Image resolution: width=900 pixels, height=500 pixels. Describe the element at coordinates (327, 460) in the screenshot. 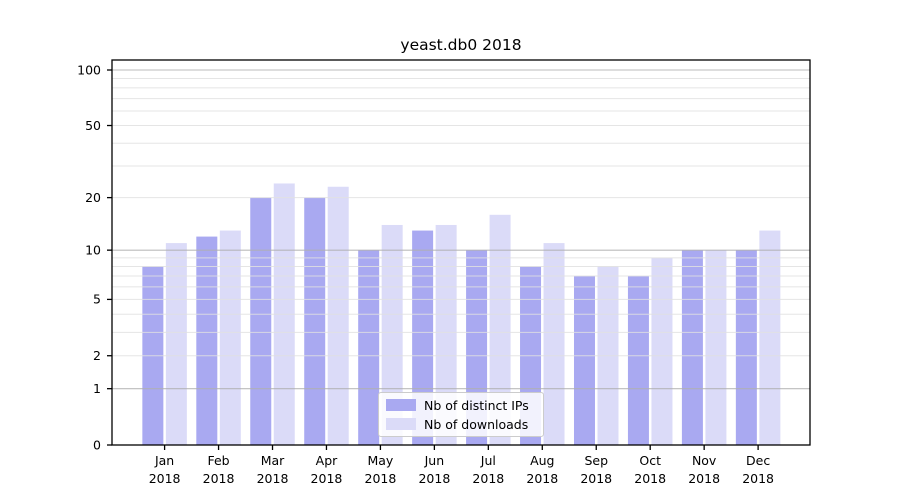

I see `x-tick-label-month-apr: Apr` at that location.